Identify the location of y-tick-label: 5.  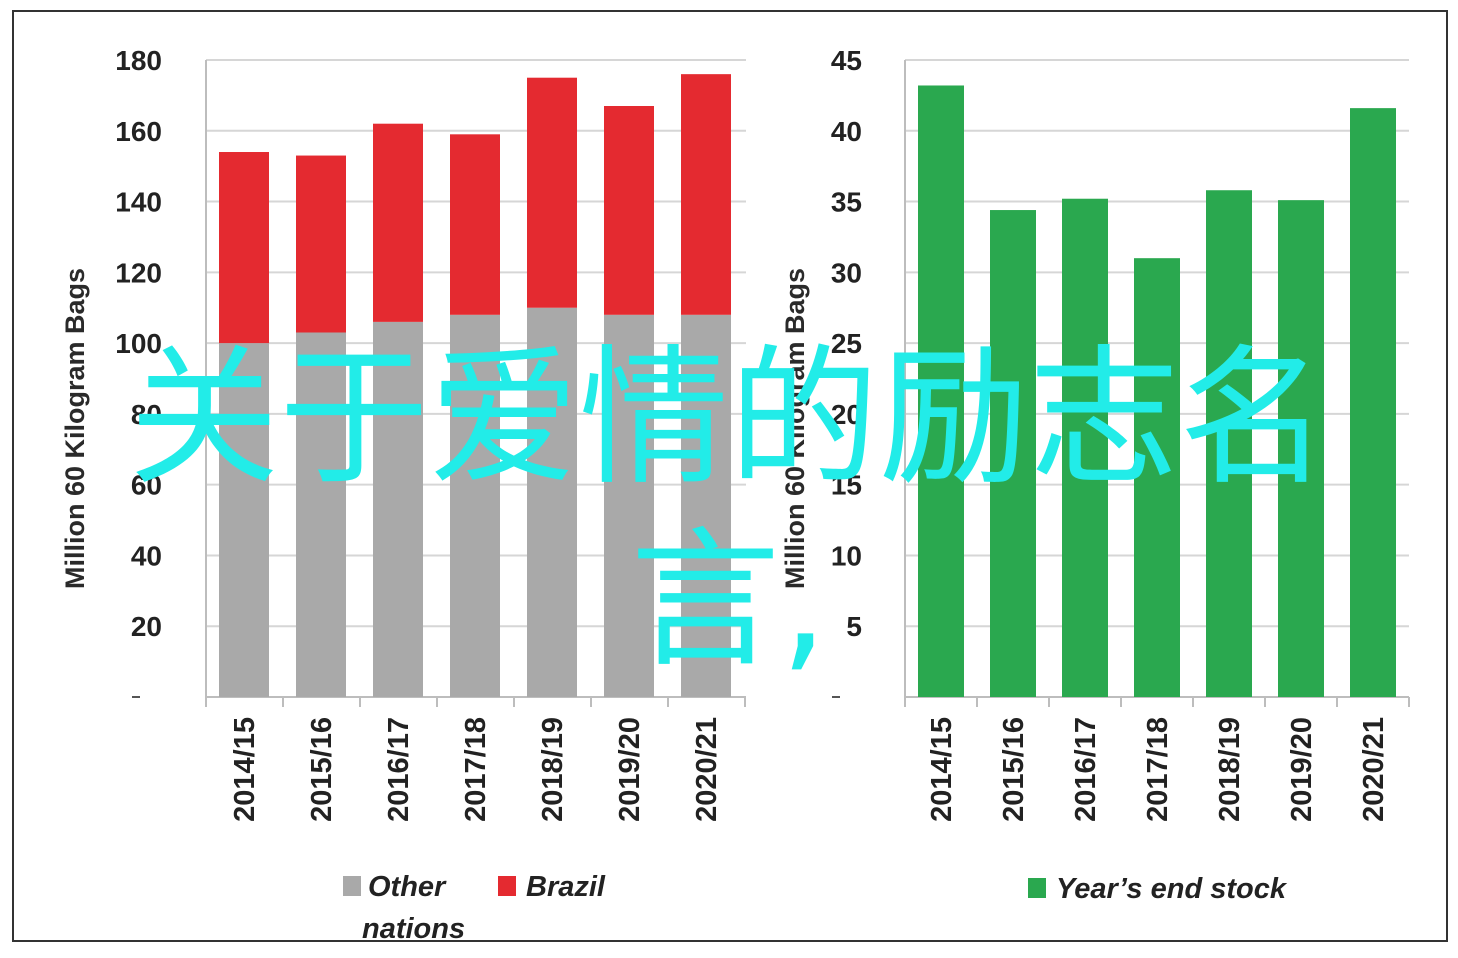
(854, 626).